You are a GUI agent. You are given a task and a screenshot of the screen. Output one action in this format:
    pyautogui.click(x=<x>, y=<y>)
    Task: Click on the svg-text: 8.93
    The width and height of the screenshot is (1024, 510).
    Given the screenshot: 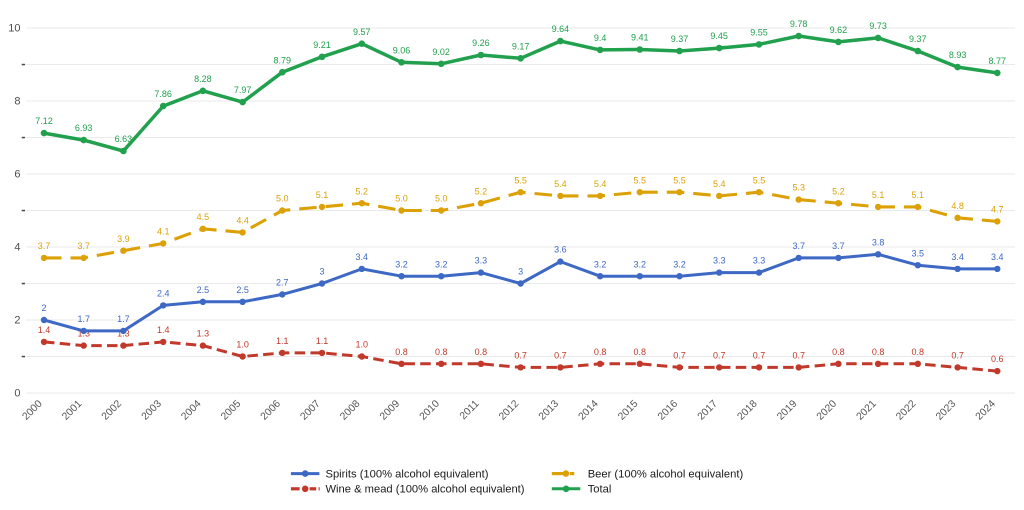 What is the action you would take?
    pyautogui.click(x=958, y=55)
    